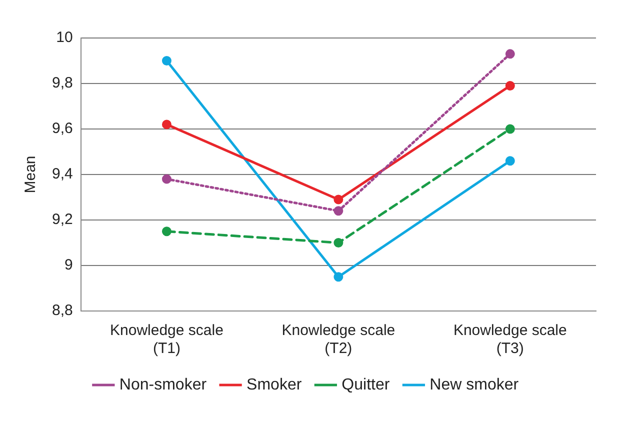 The height and width of the screenshot is (425, 634). I want to click on legend-label: Non-smoker, so click(163, 385).